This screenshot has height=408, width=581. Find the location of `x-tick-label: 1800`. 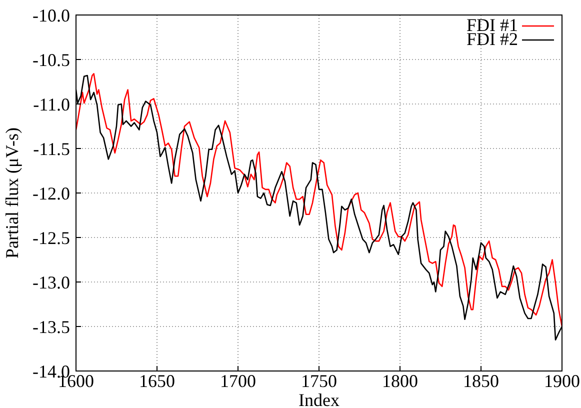

x-tick-label: 1800 is located at coordinates (400, 381).